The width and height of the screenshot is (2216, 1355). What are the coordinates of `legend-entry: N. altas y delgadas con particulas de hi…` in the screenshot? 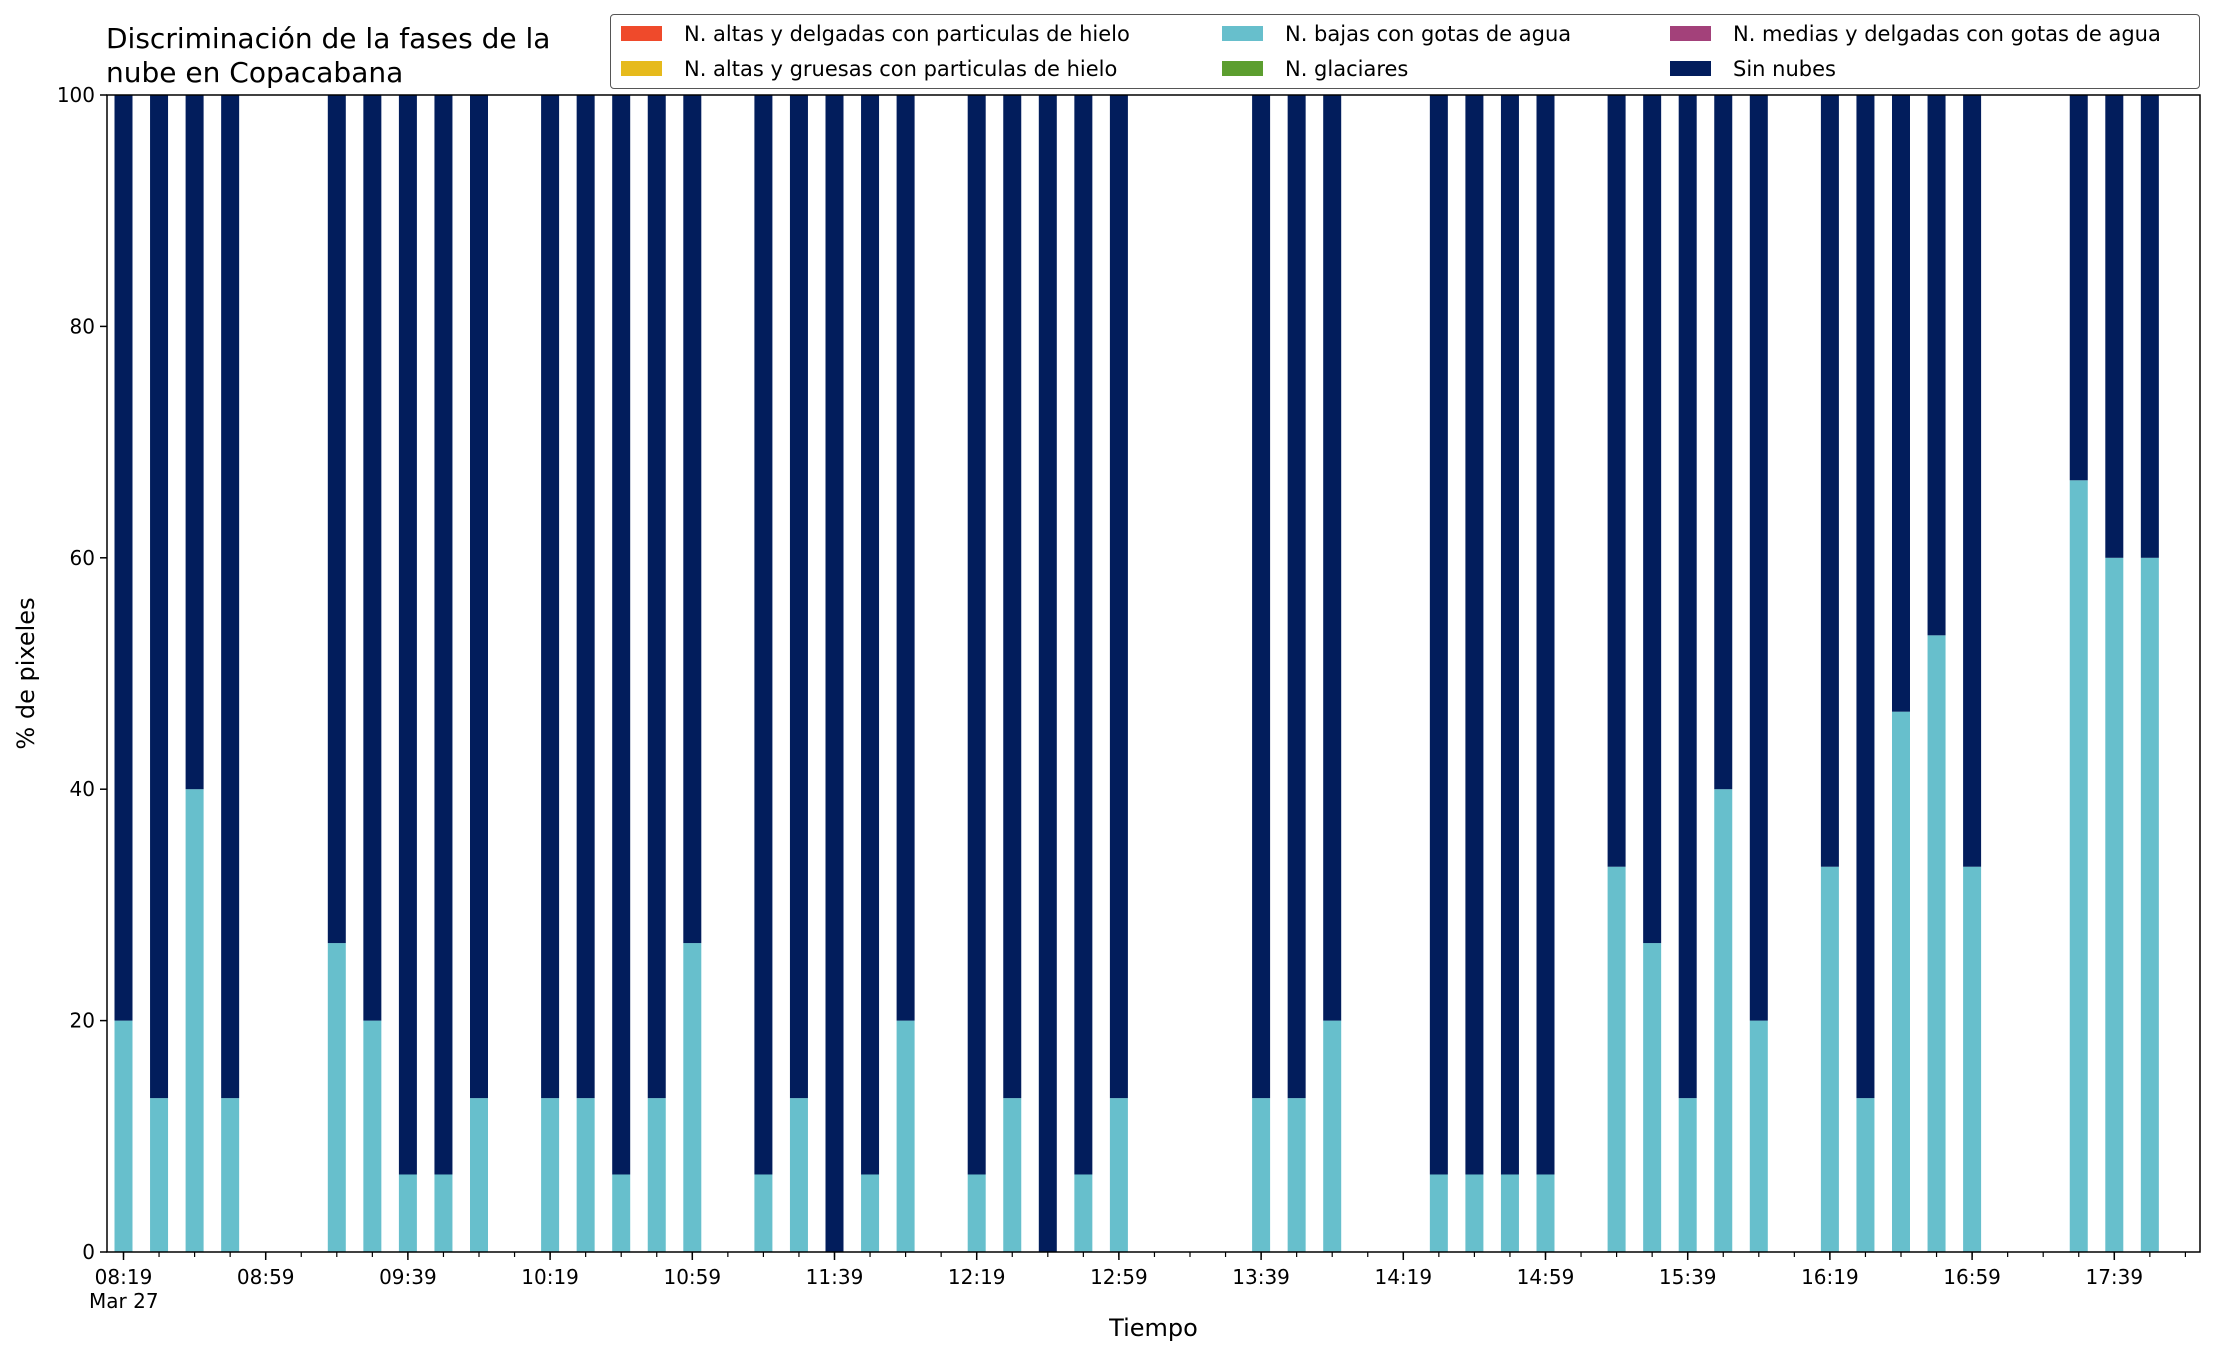 It's located at (875, 34).